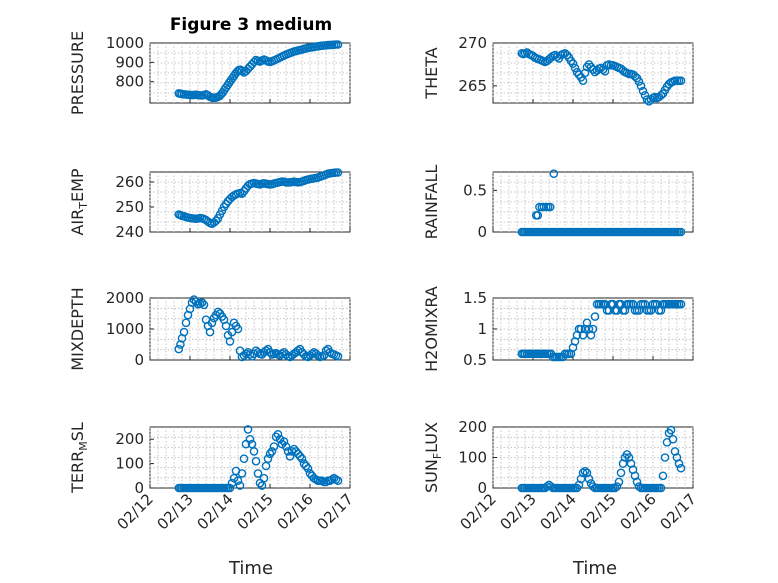  I want to click on y-axis-label: SUNFLUX, so click(433, 457).